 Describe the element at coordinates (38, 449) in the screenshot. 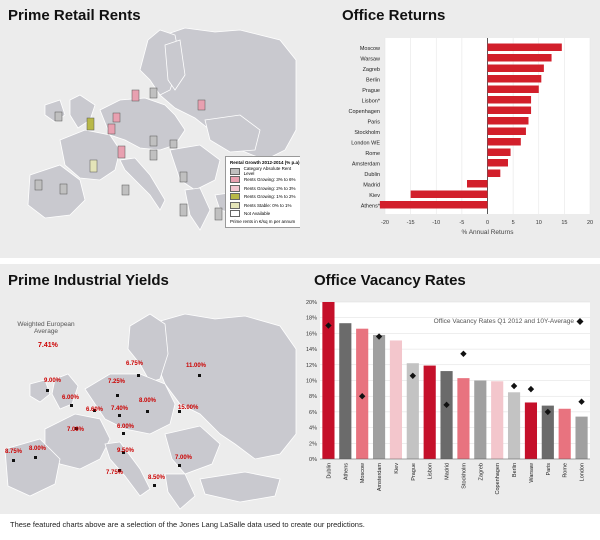

I see `industrial-label: 8.00%` at that location.